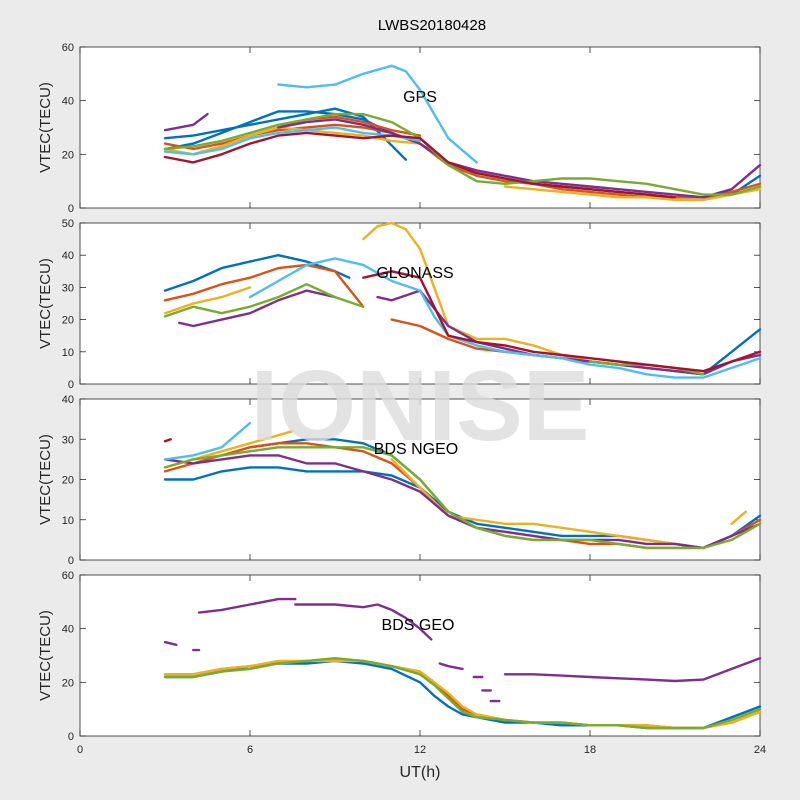 Image resolution: width=800 pixels, height=800 pixels. What do you see at coordinates (590, 750) in the screenshot?
I see `x-tick-label: 18` at bounding box center [590, 750].